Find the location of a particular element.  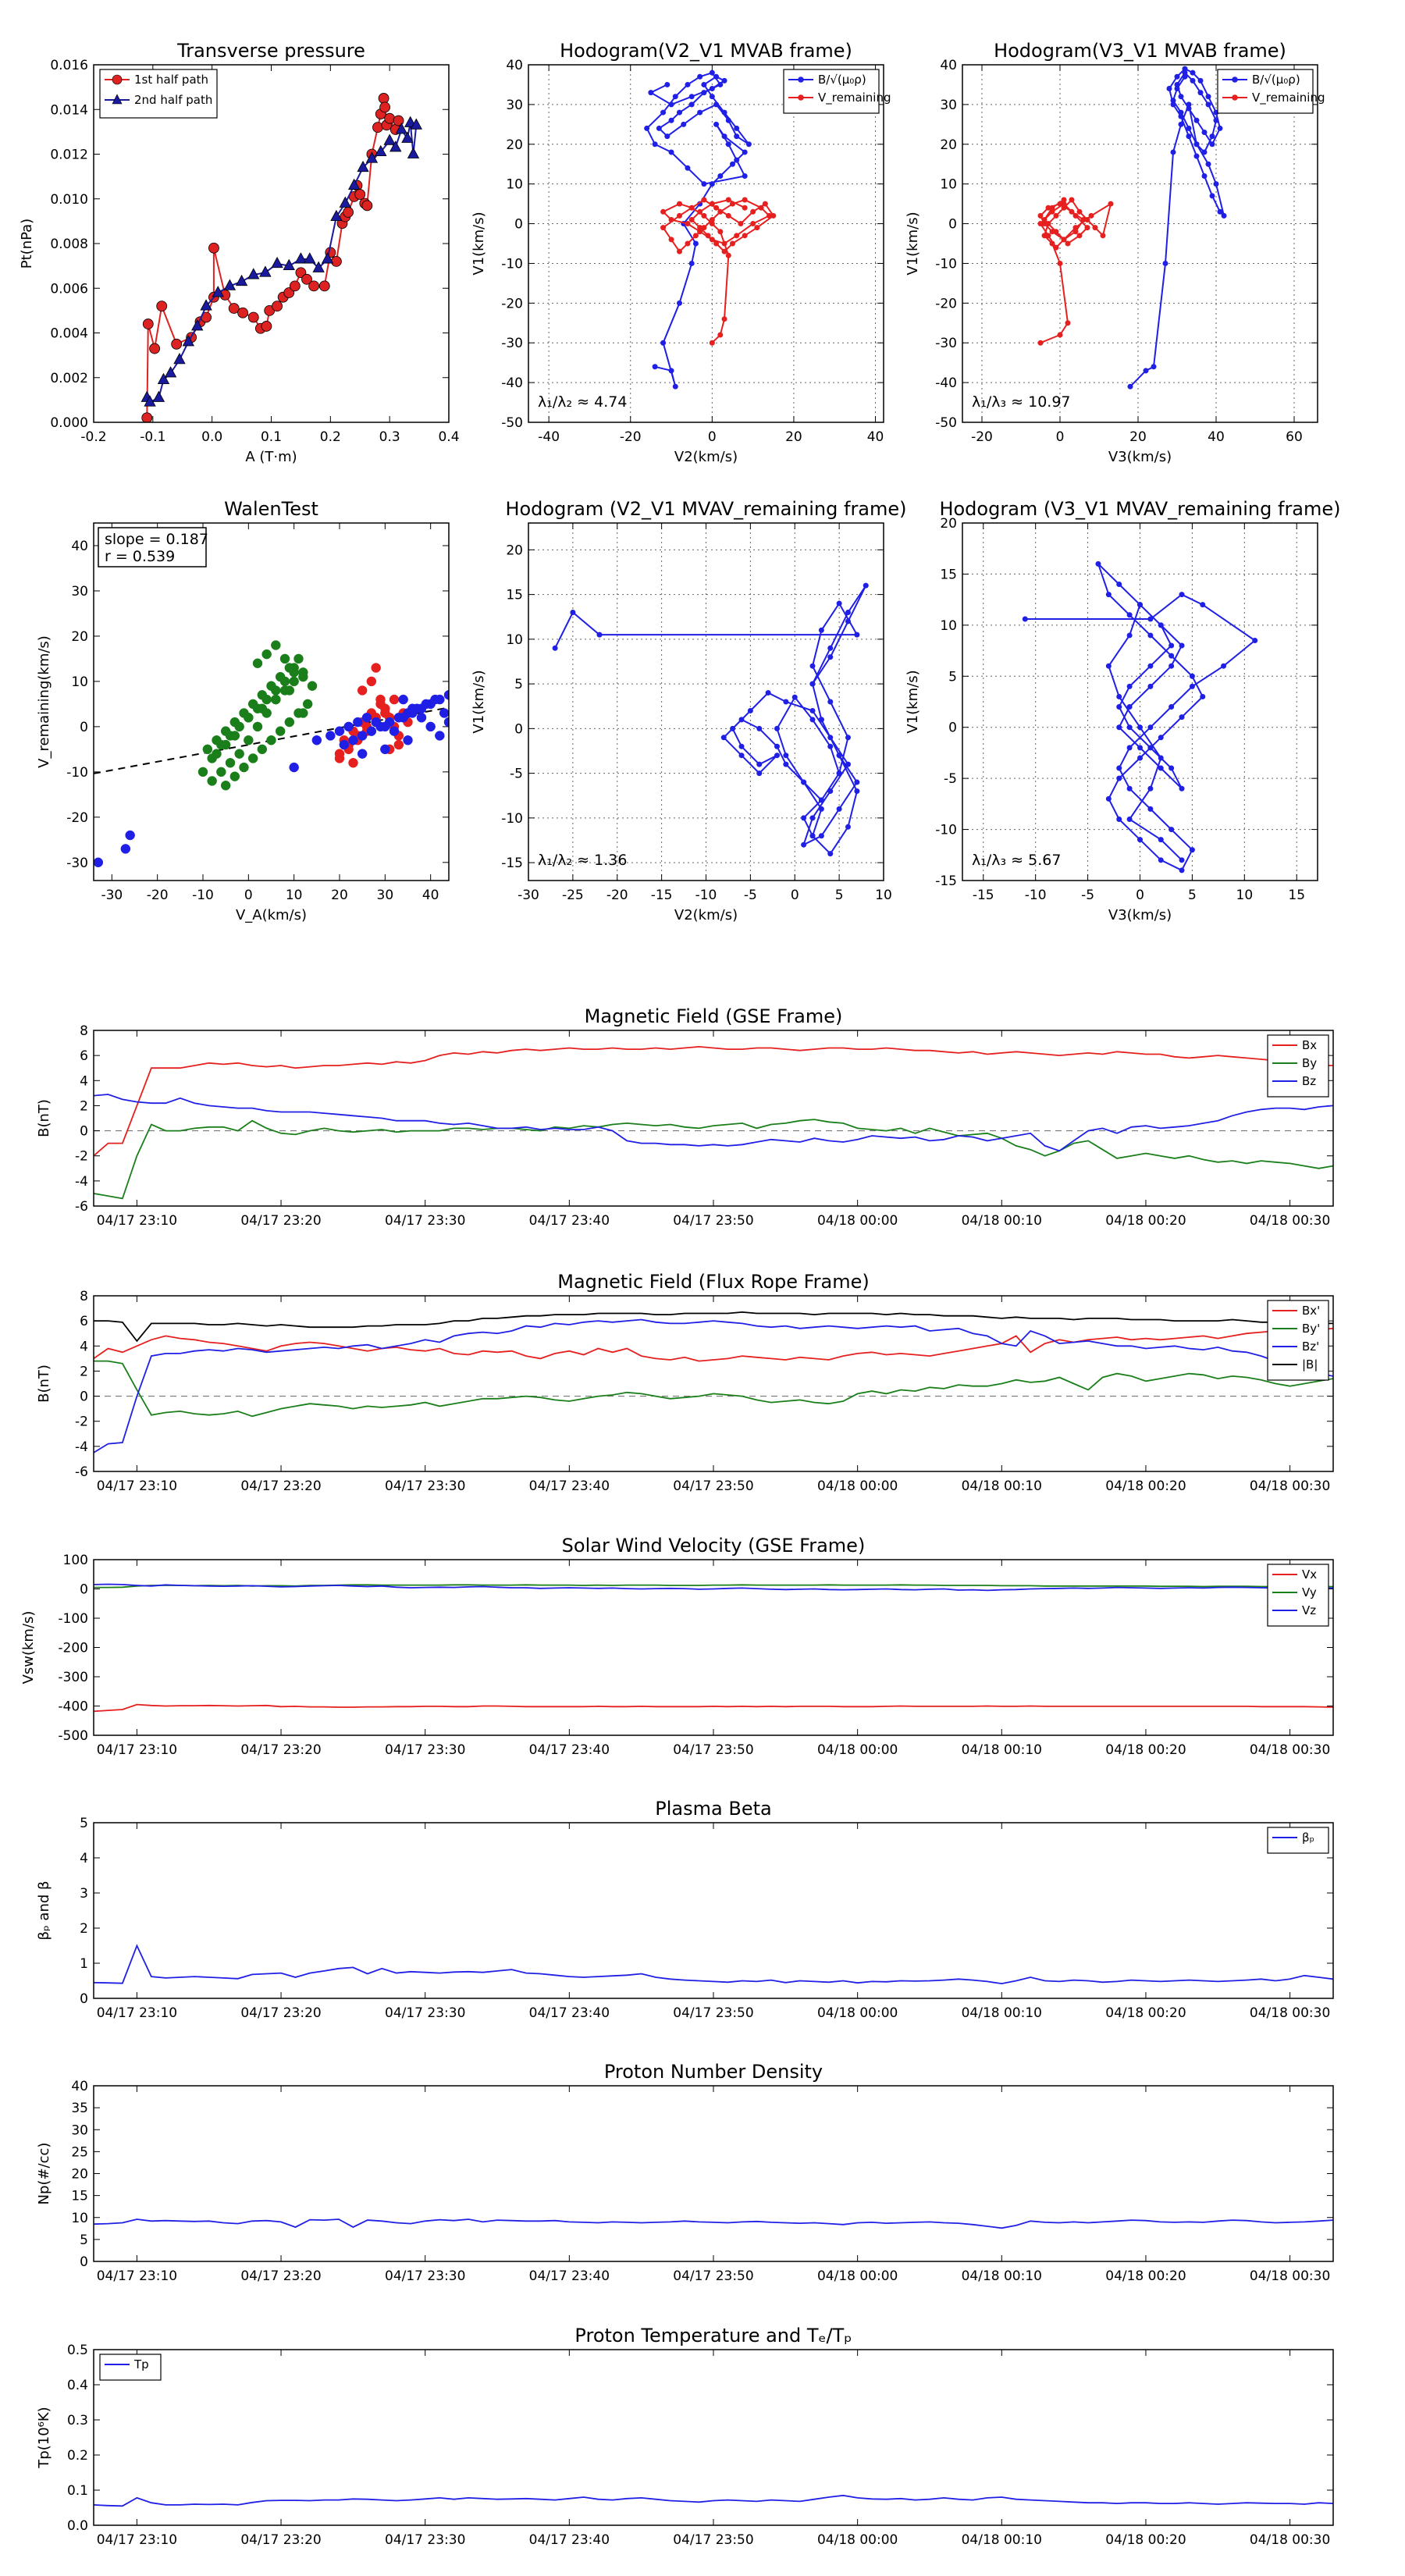

ratio-annotation: λ₁/λ₃ ≈ 5.67 is located at coordinates (1017, 860).